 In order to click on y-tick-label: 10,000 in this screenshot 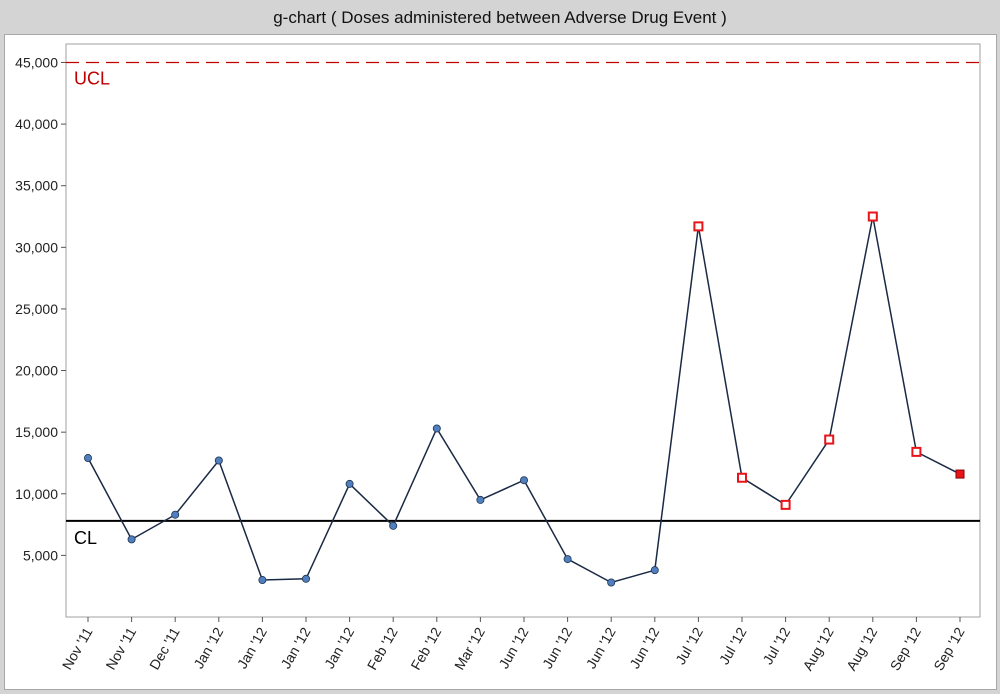, I will do `click(36, 494)`.